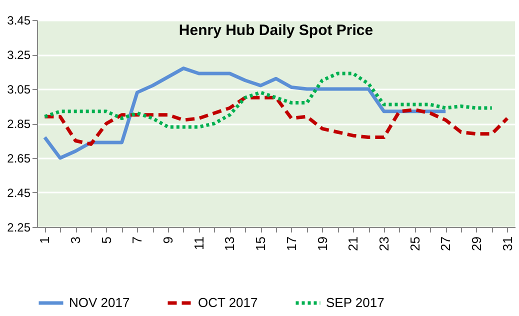  Describe the element at coordinates (19, 55) in the screenshot. I see `y-tick-label: 3.25` at that location.